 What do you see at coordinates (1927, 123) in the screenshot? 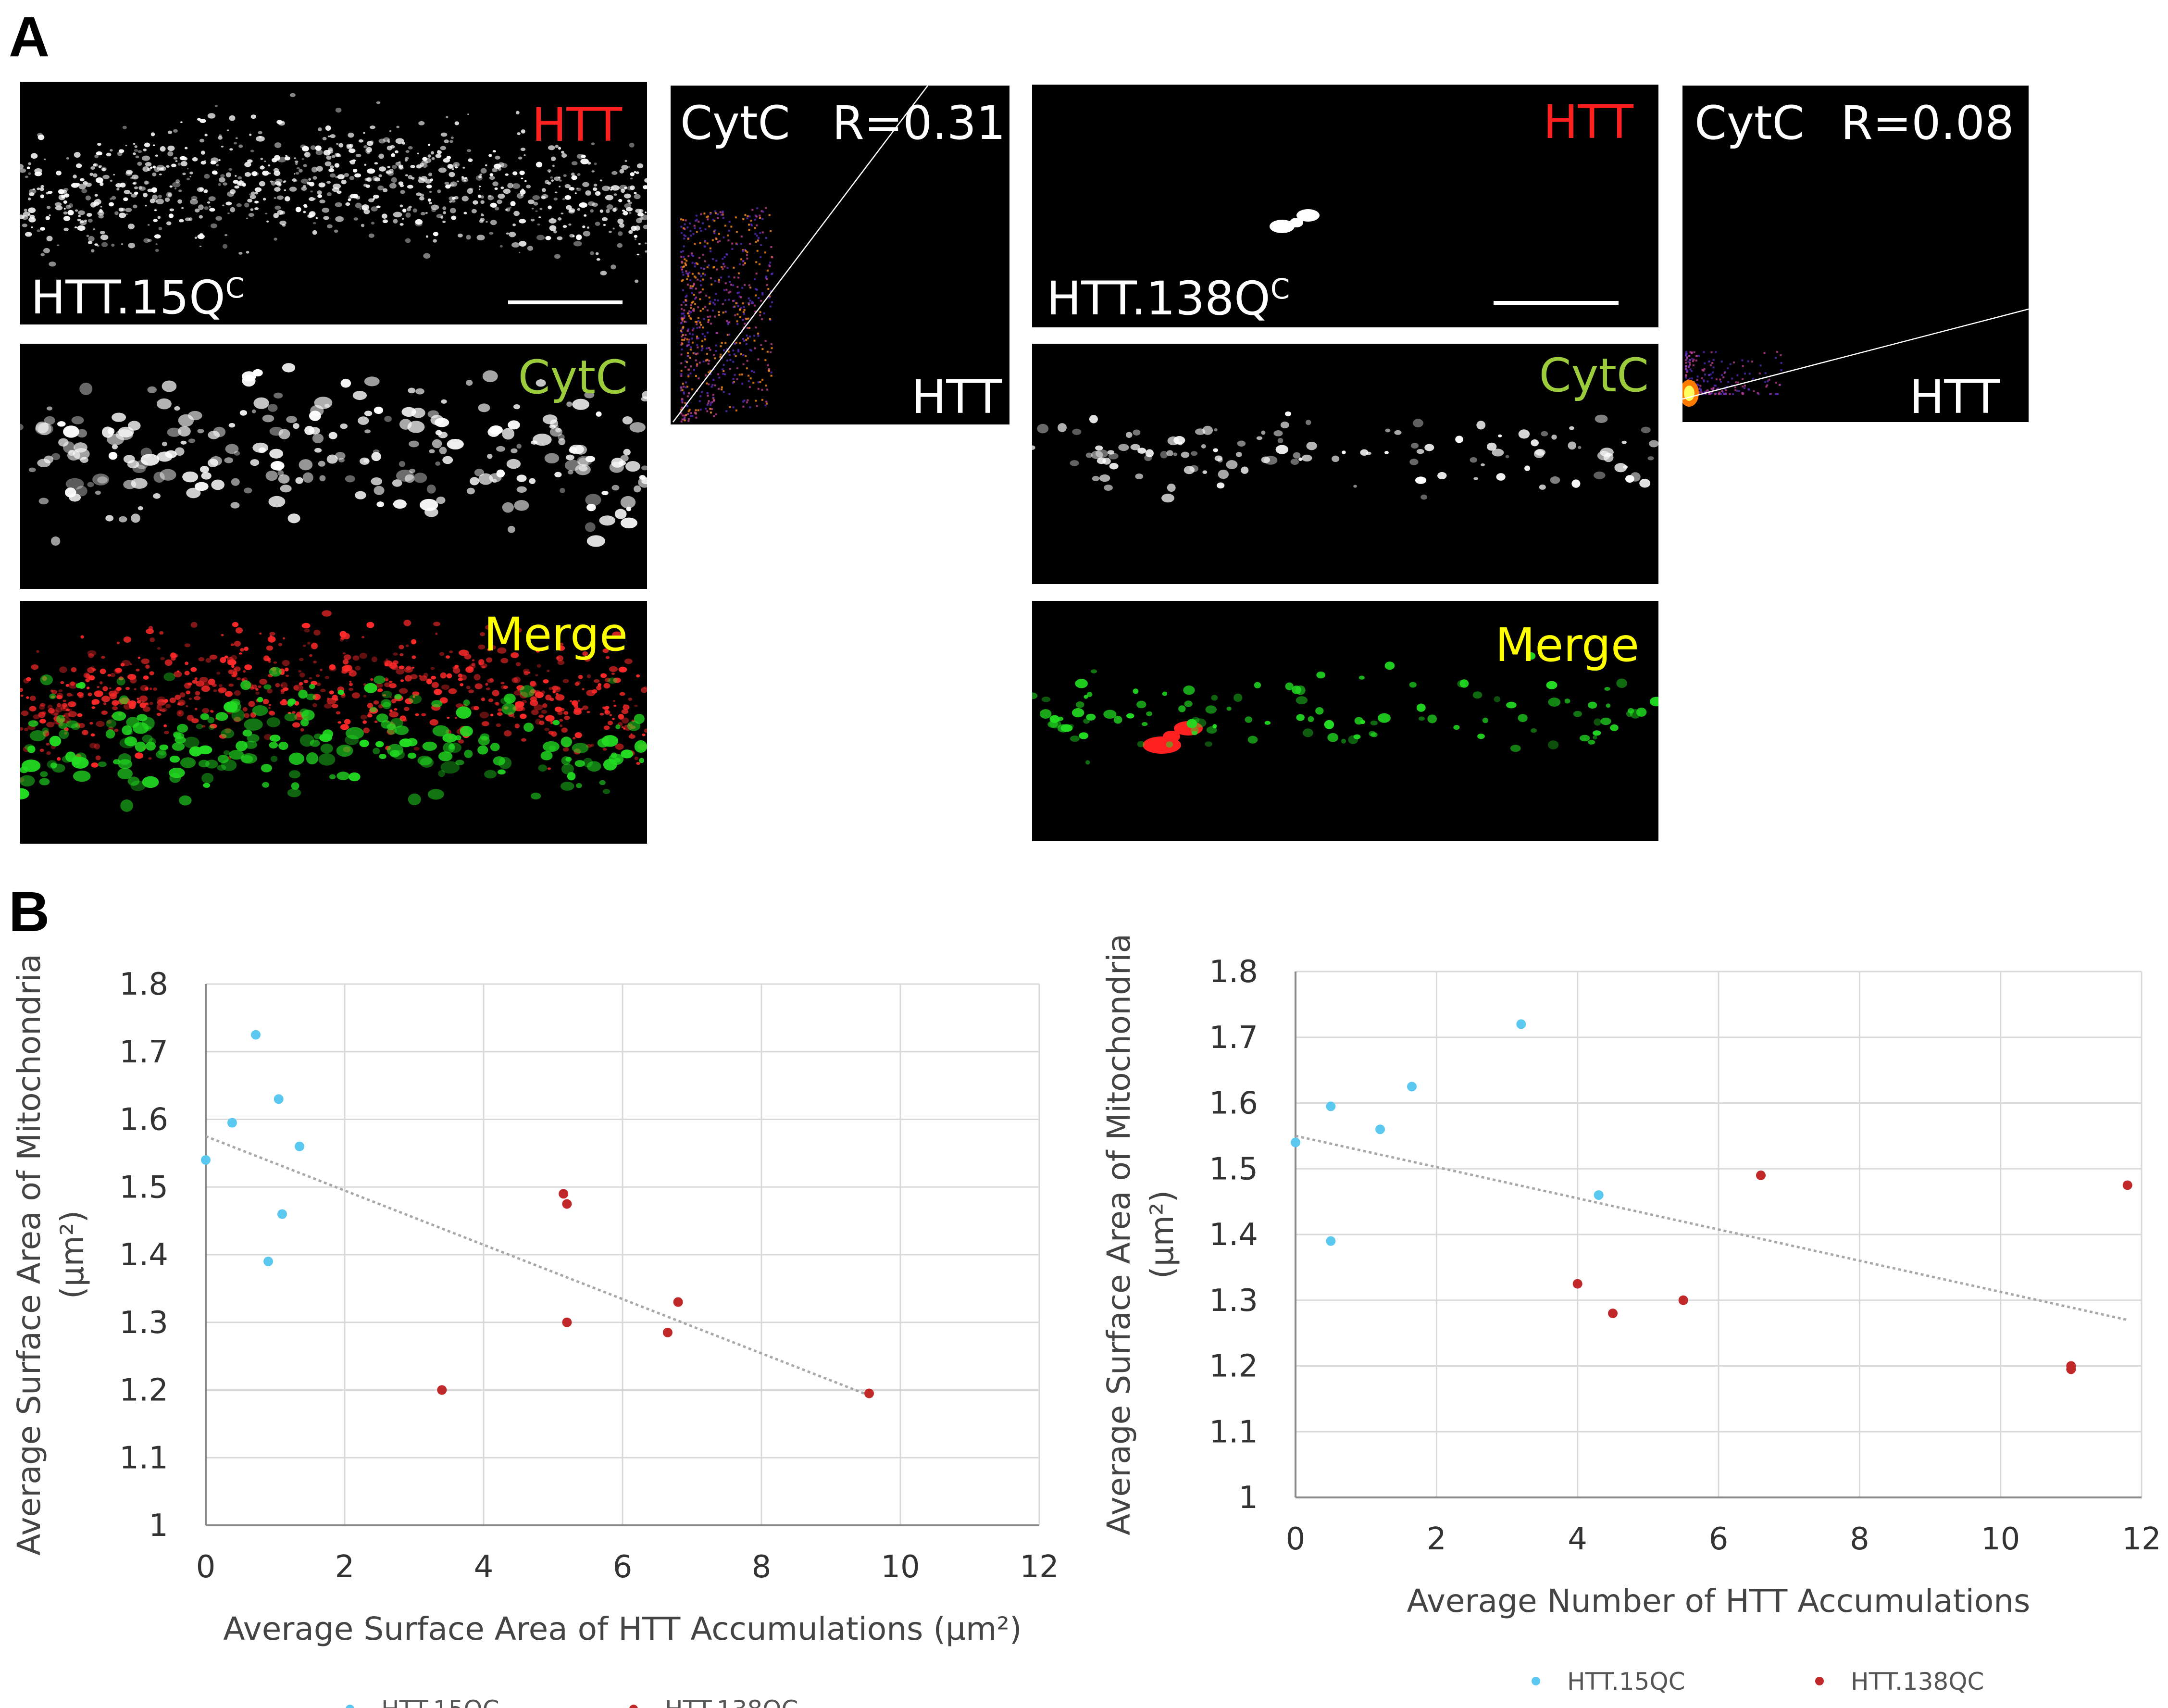
I see `pearson-r-label: R=0.08` at bounding box center [1927, 123].